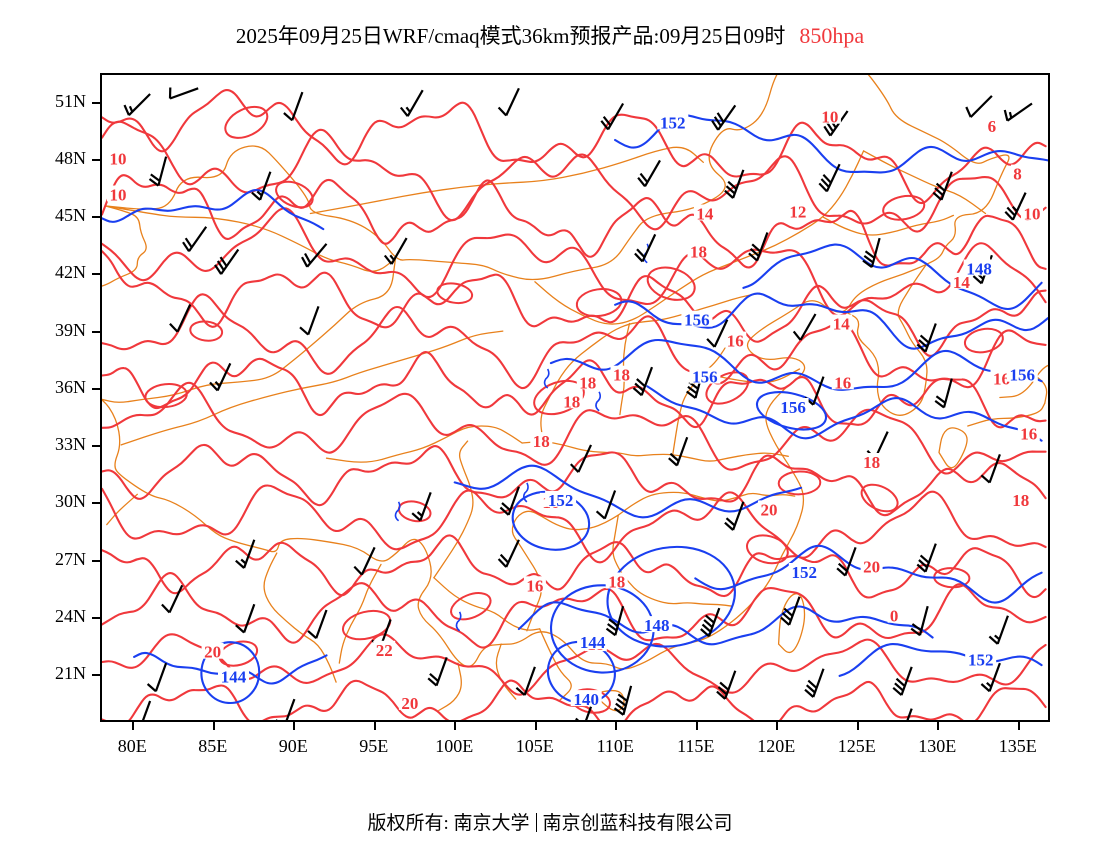  I want to click on title-main-text: 2025年09月25日WRF/cmaq模式36km预报产品:09月25日09时, so click(510, 36).